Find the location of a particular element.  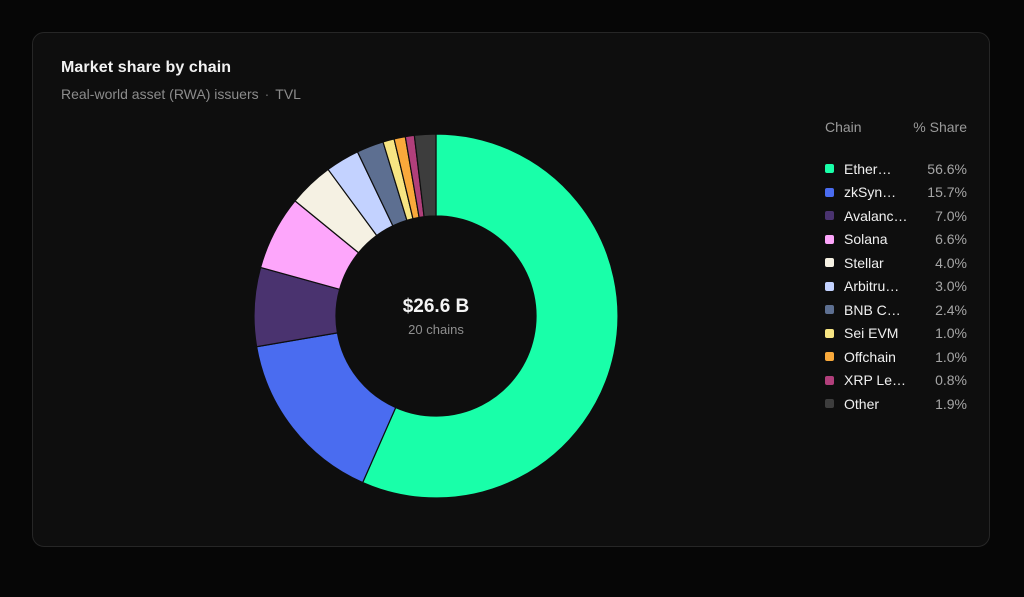

legend-share-value: 1.9% is located at coordinates (951, 403).